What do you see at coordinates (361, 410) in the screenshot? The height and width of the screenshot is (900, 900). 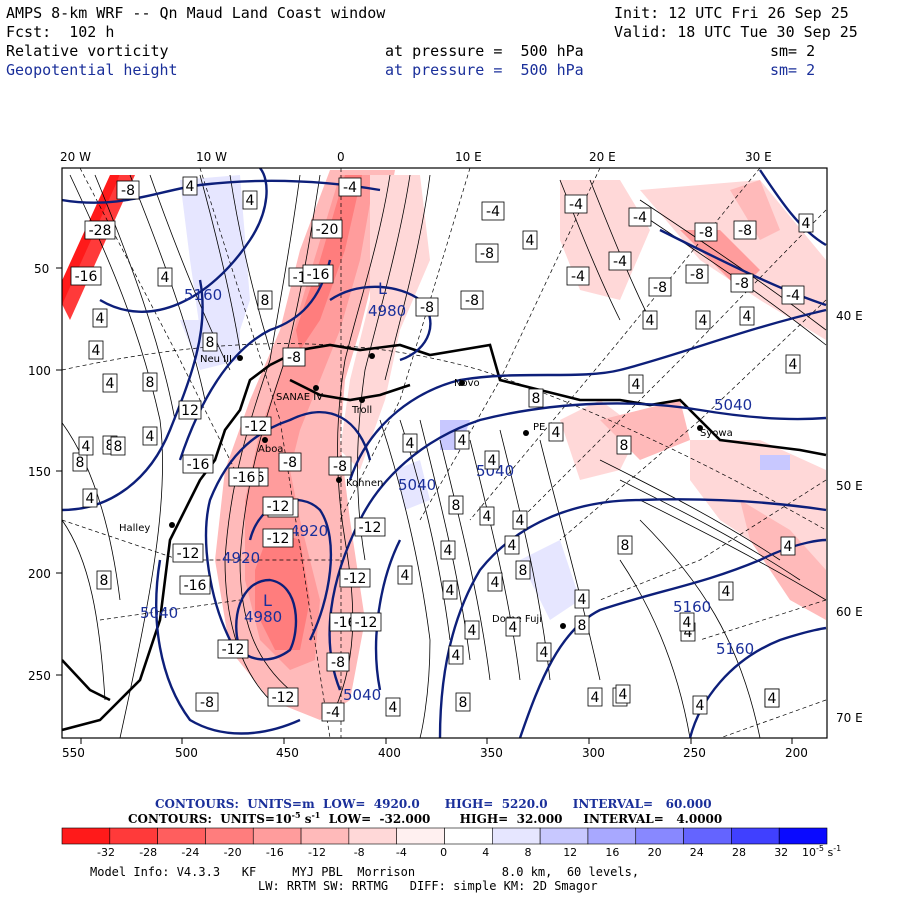 I see `place-label: Troll` at bounding box center [361, 410].